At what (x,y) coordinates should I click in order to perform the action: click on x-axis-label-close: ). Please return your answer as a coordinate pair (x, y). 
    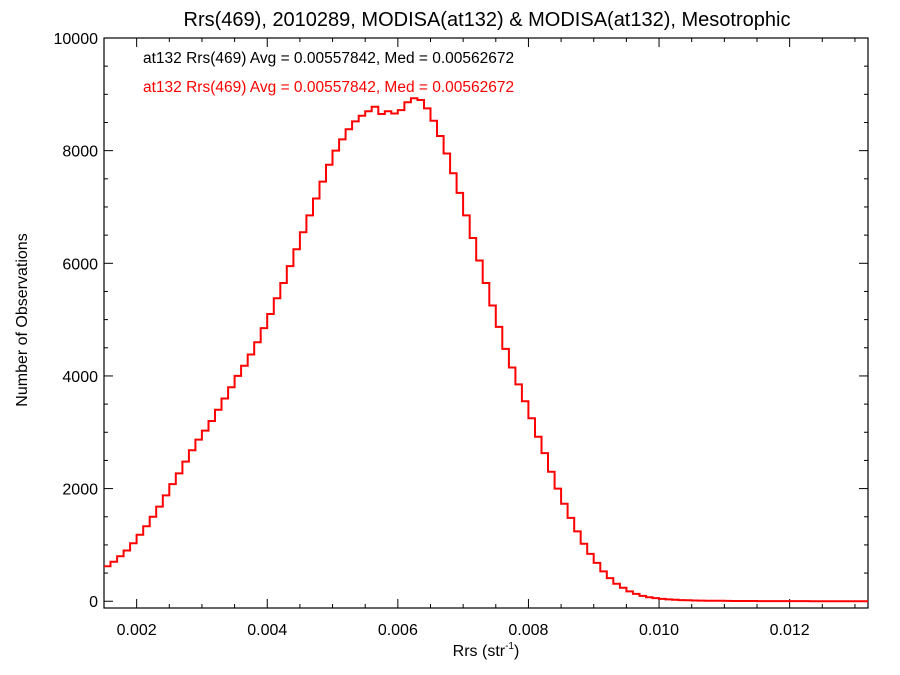
    Looking at the image, I should click on (516, 651).